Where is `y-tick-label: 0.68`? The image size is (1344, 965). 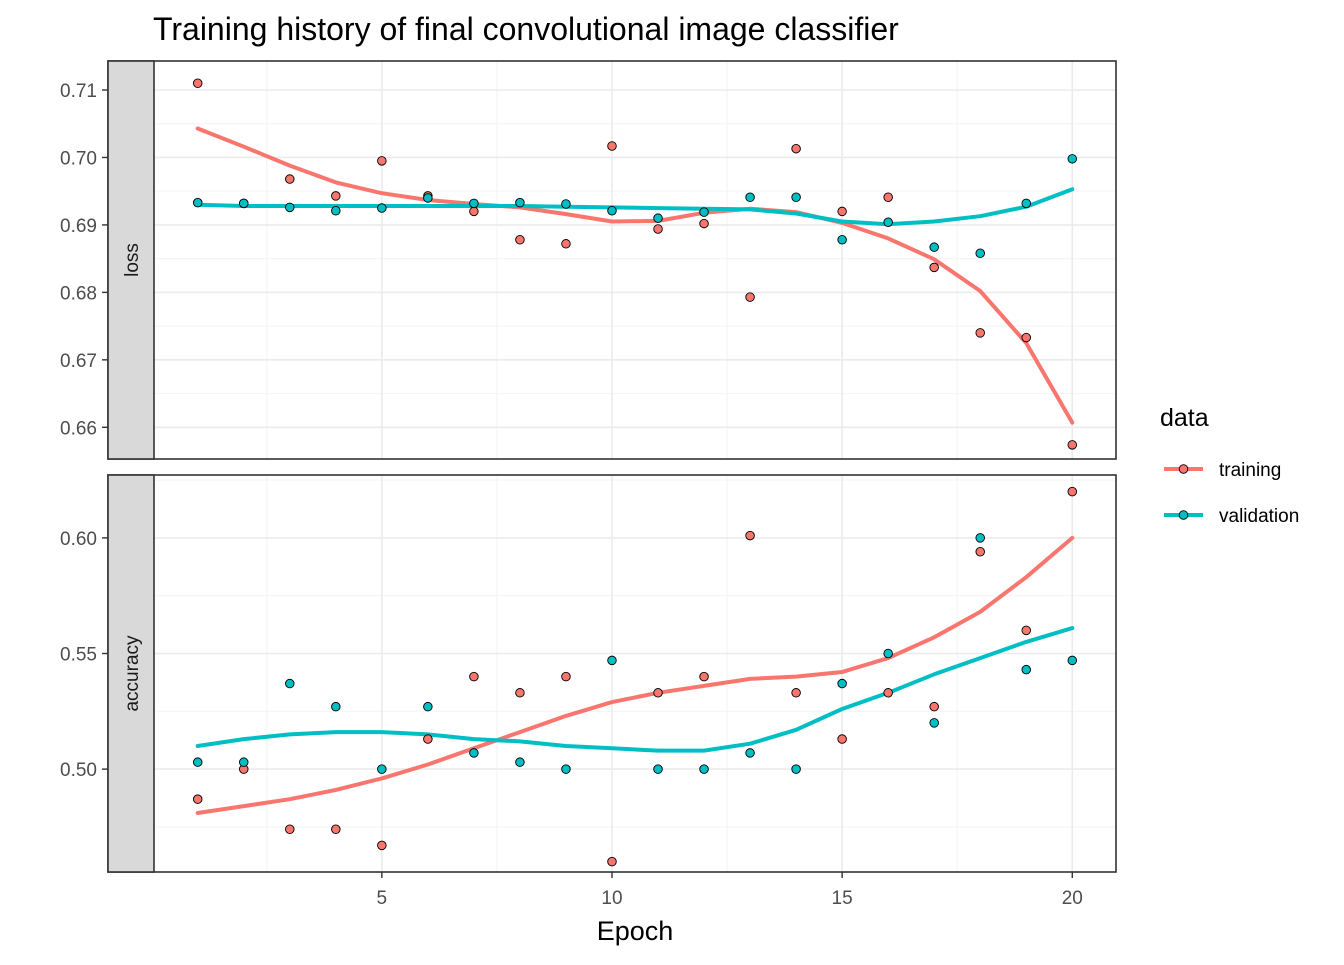 y-tick-label: 0.68 is located at coordinates (78, 293).